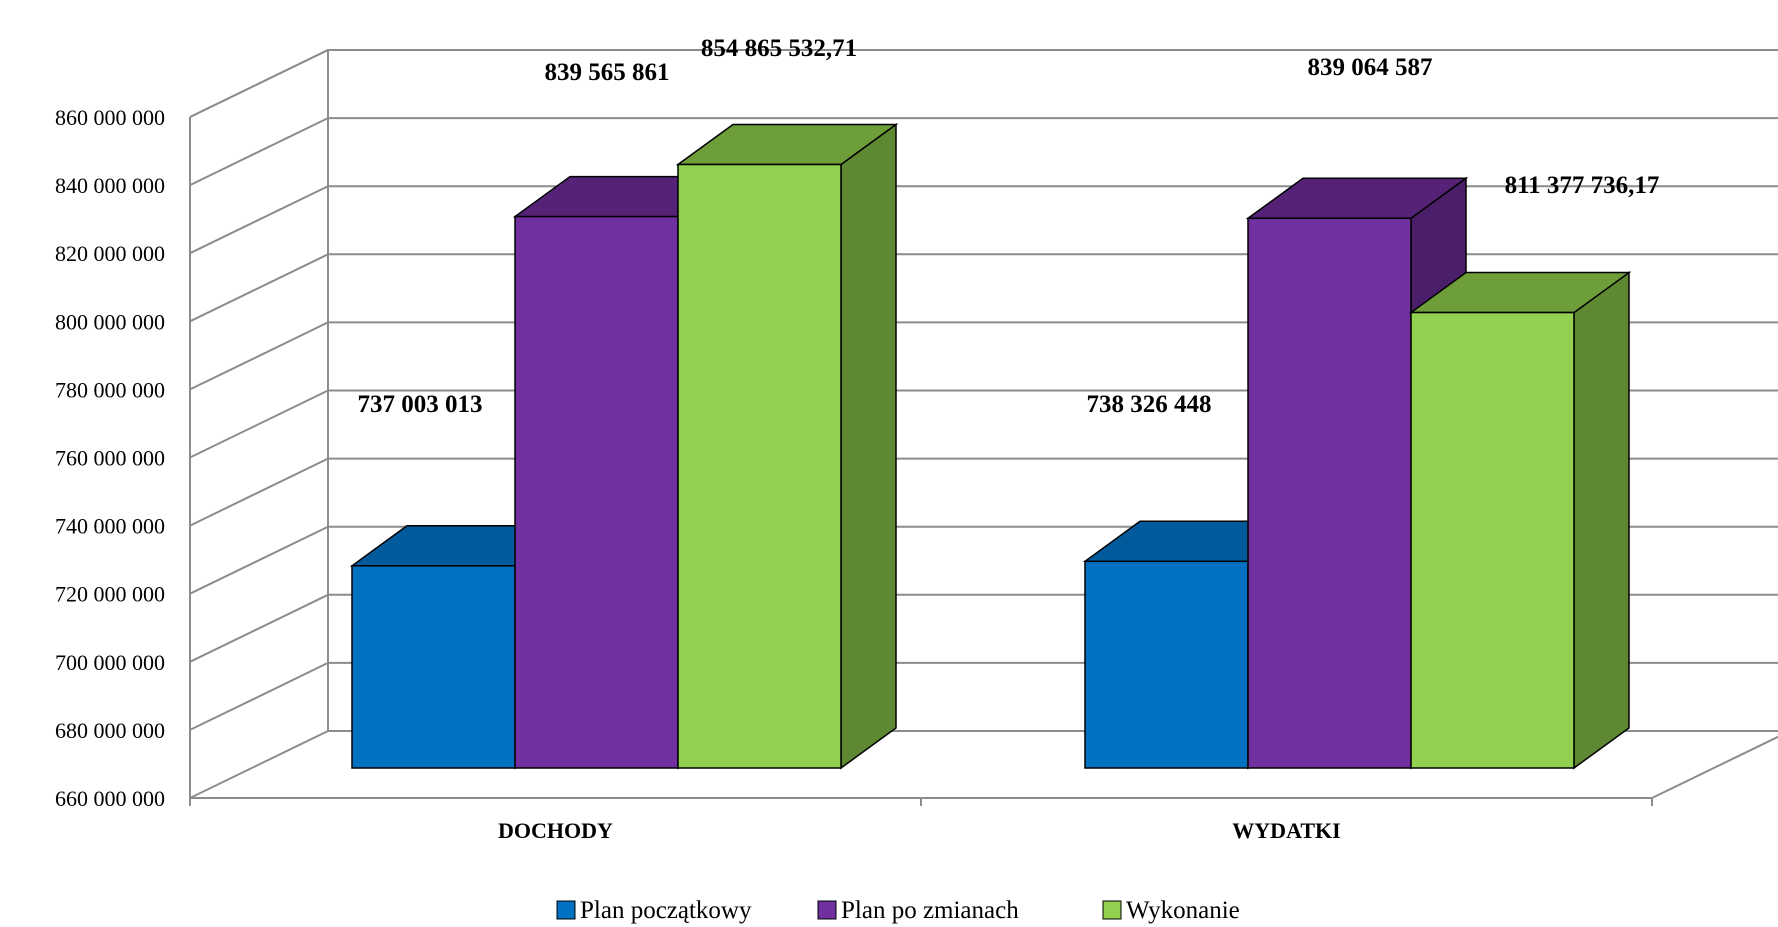  Describe the element at coordinates (110, 253) in the screenshot. I see `y-tick-label: 820 000 000` at that location.